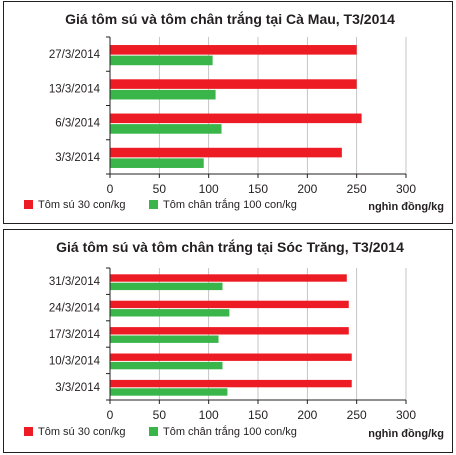  I want to click on category-label: 27/3/2014, so click(75, 55).